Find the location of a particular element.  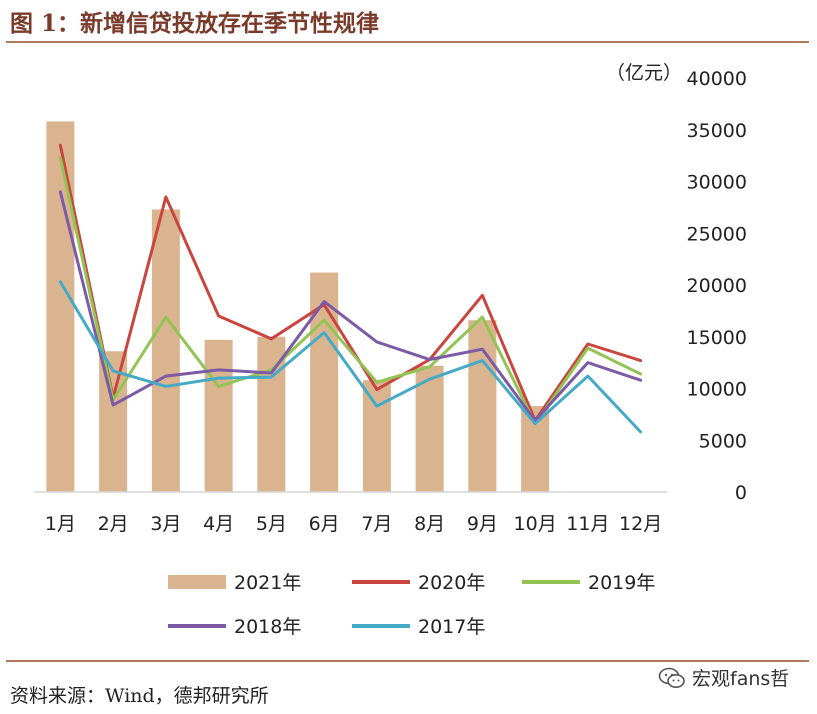

bar-2021年-7月 is located at coordinates (376, 436).